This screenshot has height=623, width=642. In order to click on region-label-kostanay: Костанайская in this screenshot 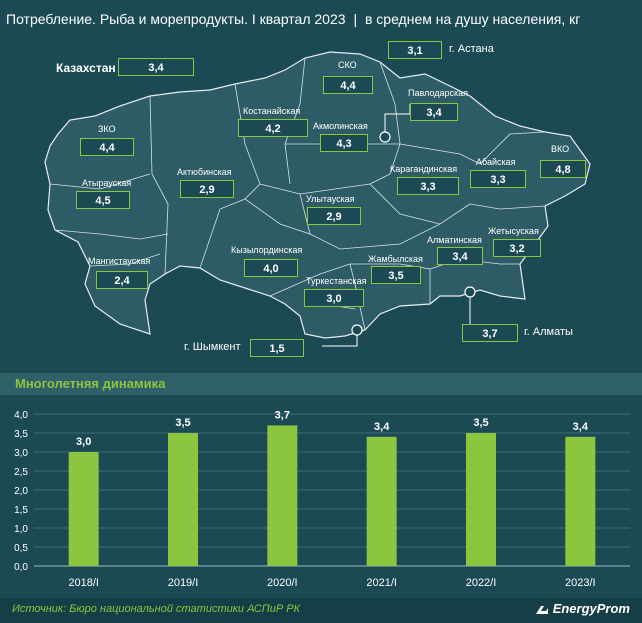, I will do `click(272, 111)`.